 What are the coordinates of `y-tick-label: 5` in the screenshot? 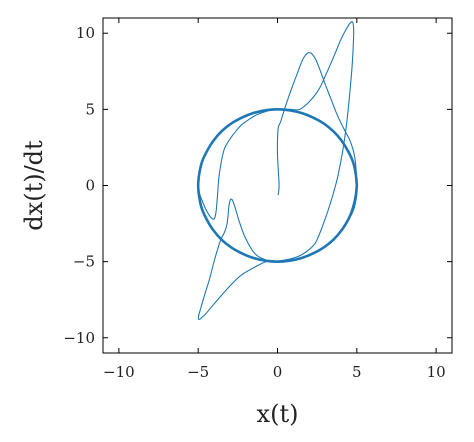 It's located at (90, 109).